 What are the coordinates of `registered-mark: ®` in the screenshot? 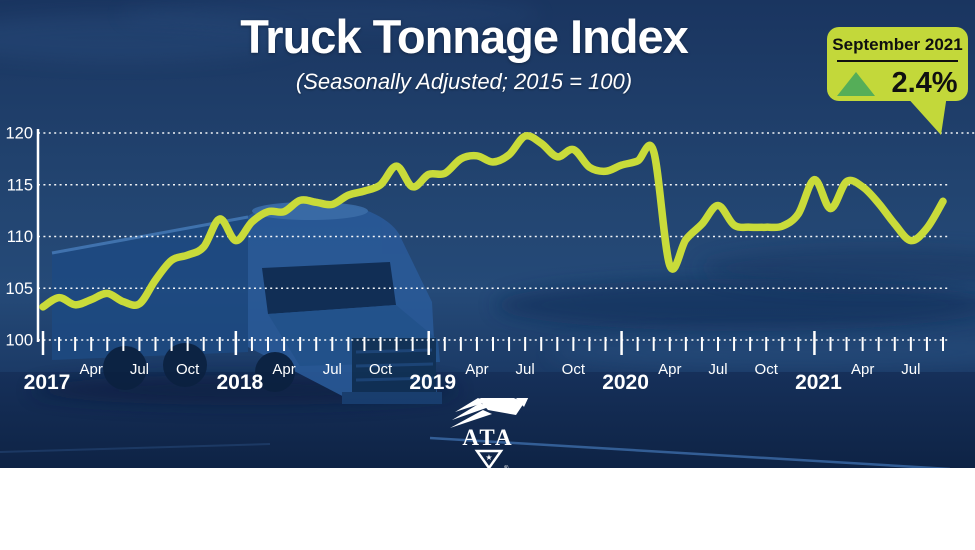 It's located at (506, 468).